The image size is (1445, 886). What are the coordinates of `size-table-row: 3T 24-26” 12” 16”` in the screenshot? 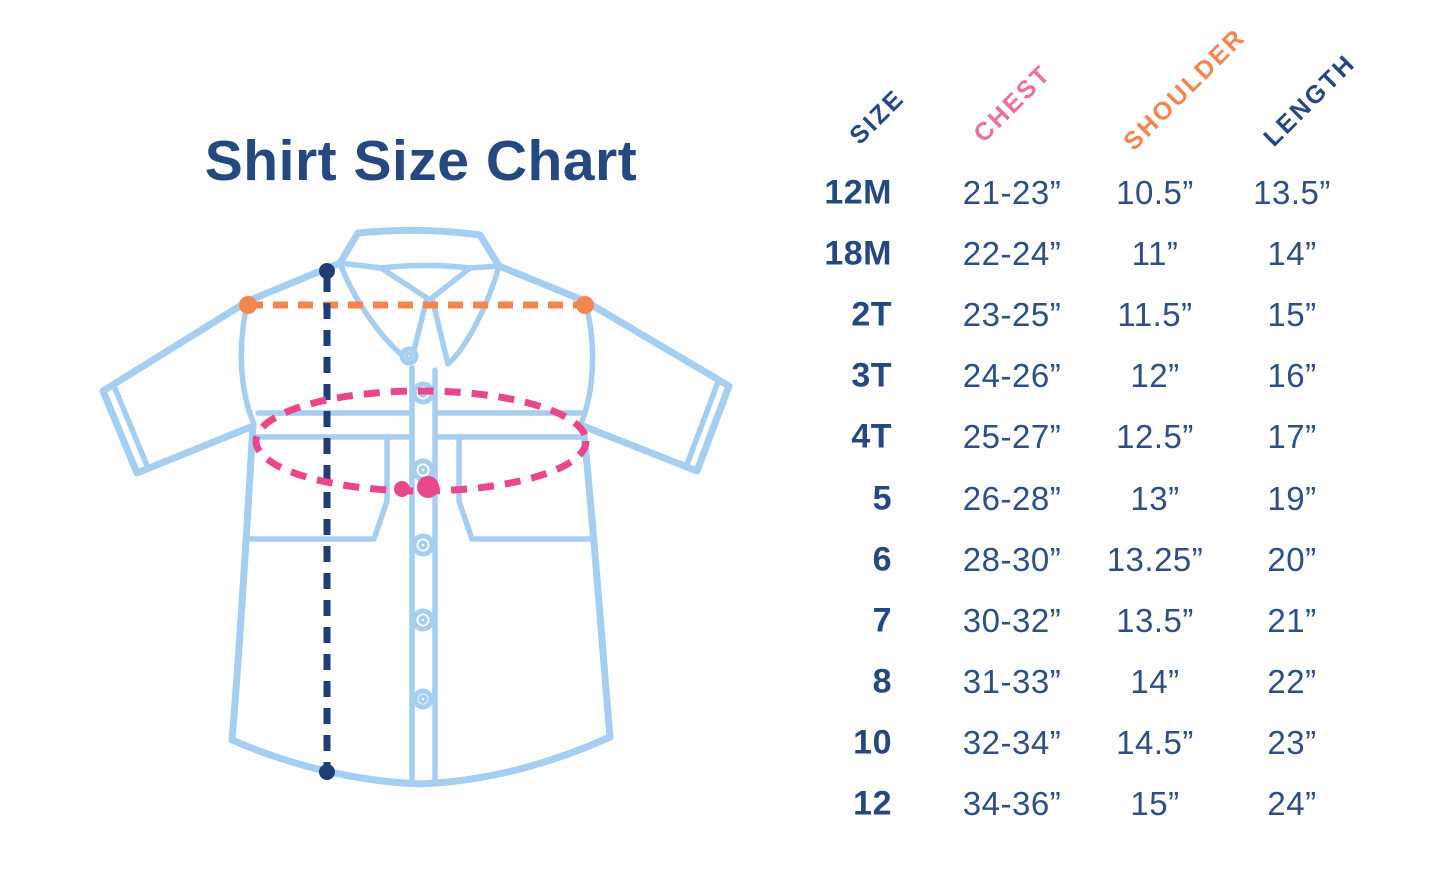 It's located at (722, 376).